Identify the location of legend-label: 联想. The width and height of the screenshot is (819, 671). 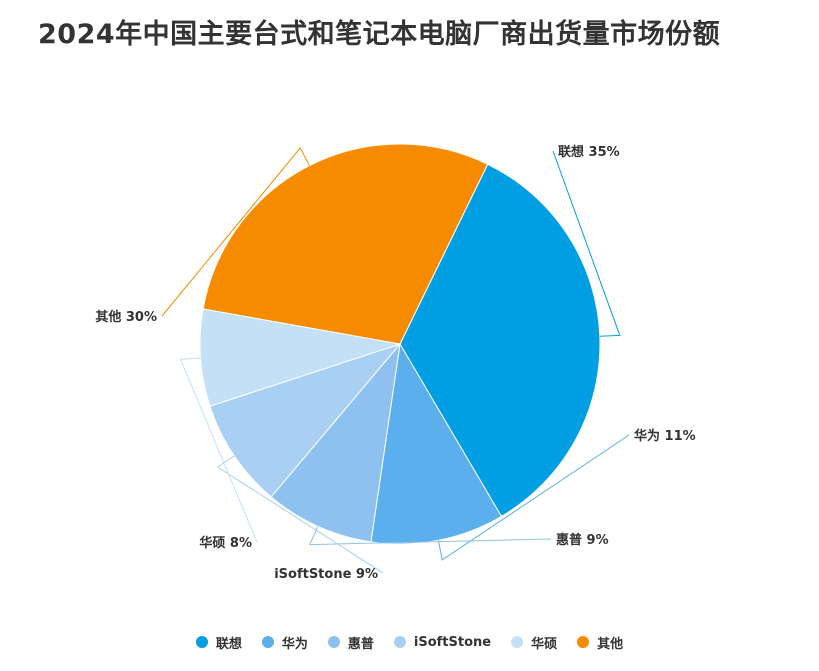
(228, 644).